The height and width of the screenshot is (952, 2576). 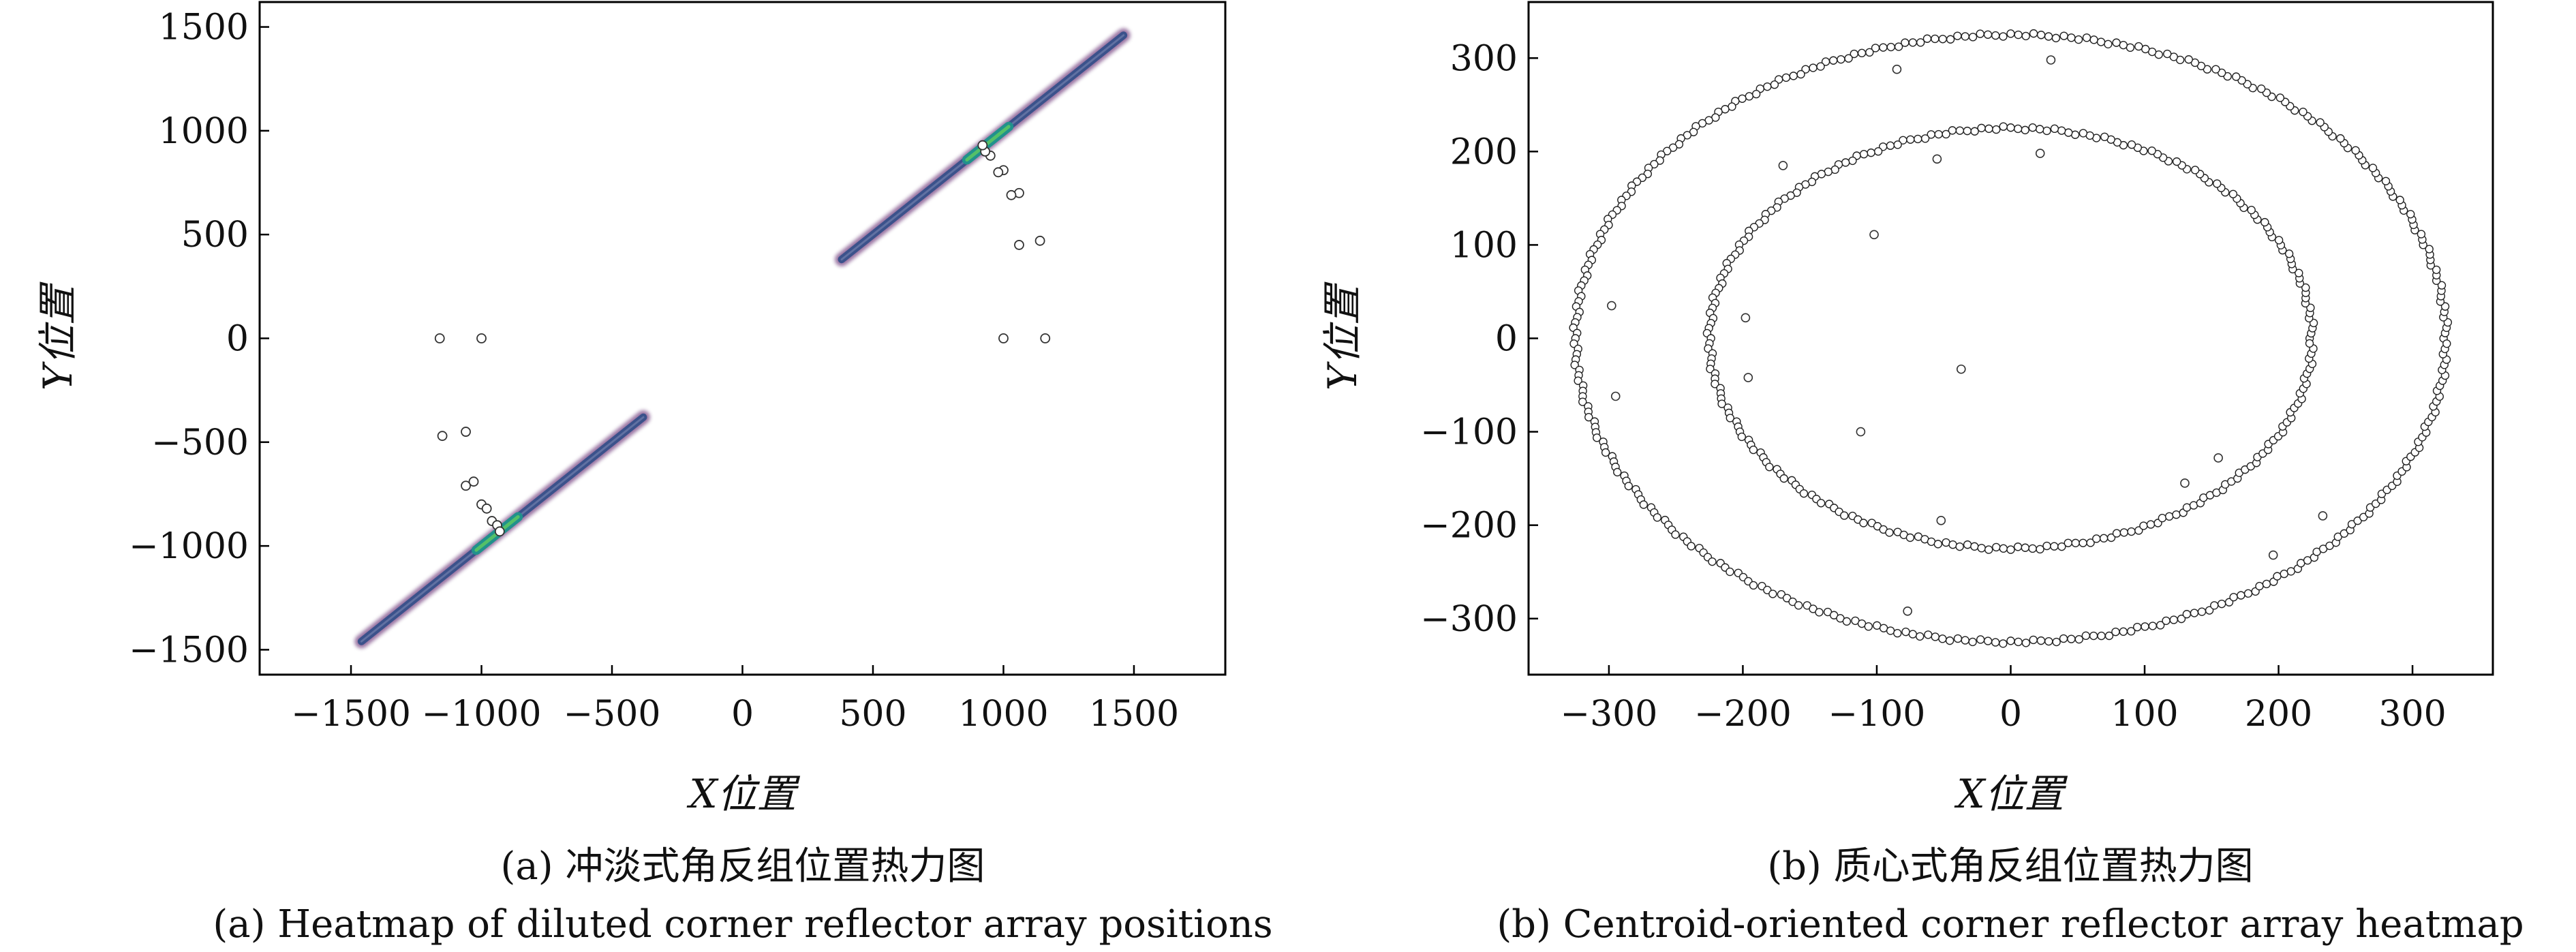 What do you see at coordinates (189, 546) in the screenshot?
I see `panel-a-y-tick-label: −1000` at bounding box center [189, 546].